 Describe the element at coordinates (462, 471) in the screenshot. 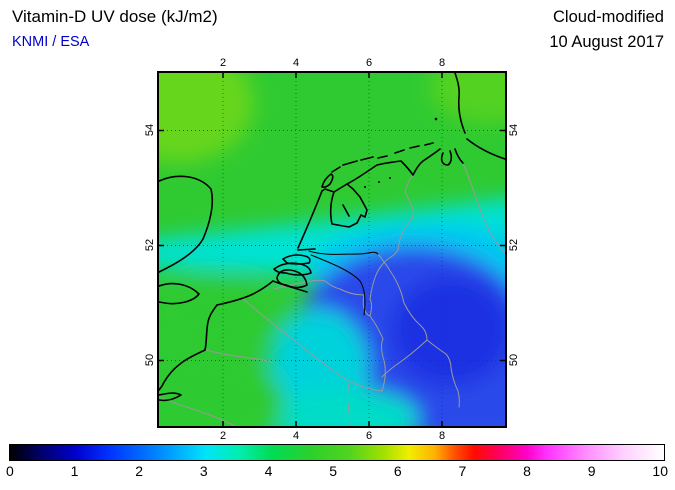

I see `colorbar-tick-label: 7` at that location.